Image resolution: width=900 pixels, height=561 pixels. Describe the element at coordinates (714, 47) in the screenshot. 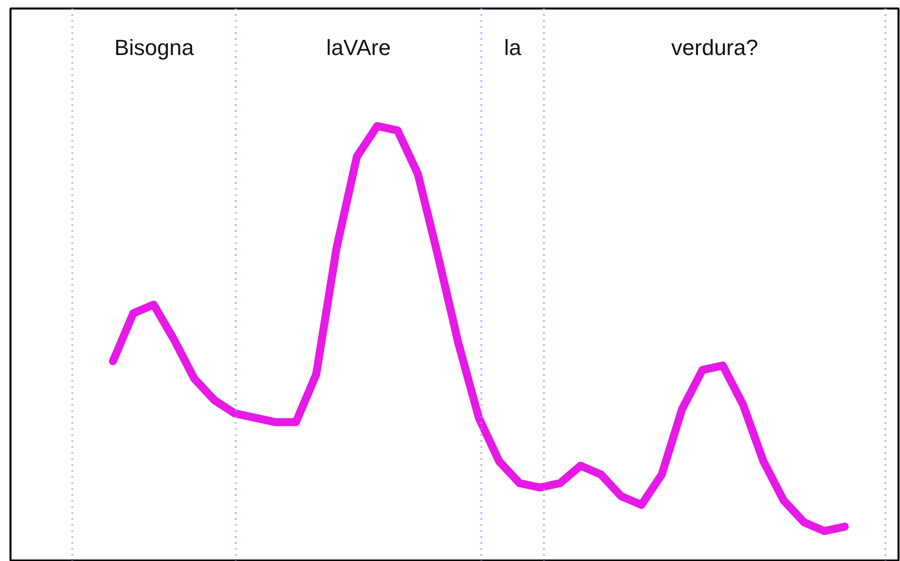

I see `text: verdura?` at that location.